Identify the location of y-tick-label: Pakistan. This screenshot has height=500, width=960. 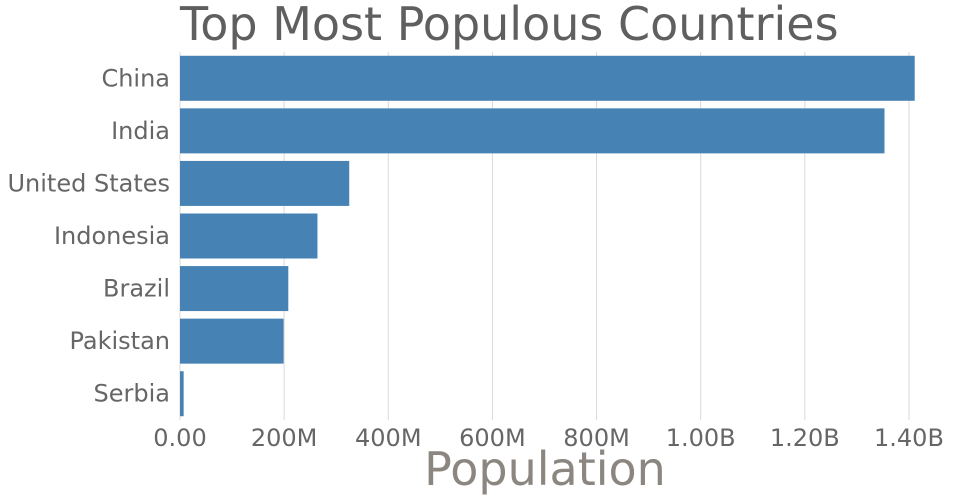
(120, 341).